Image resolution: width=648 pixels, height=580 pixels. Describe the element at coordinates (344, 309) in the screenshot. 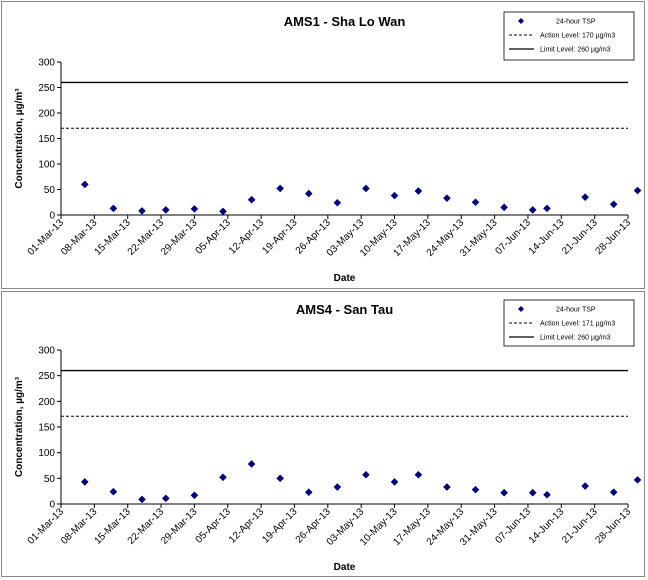

I see `chart-title: AMS4 - San Tau` at that location.